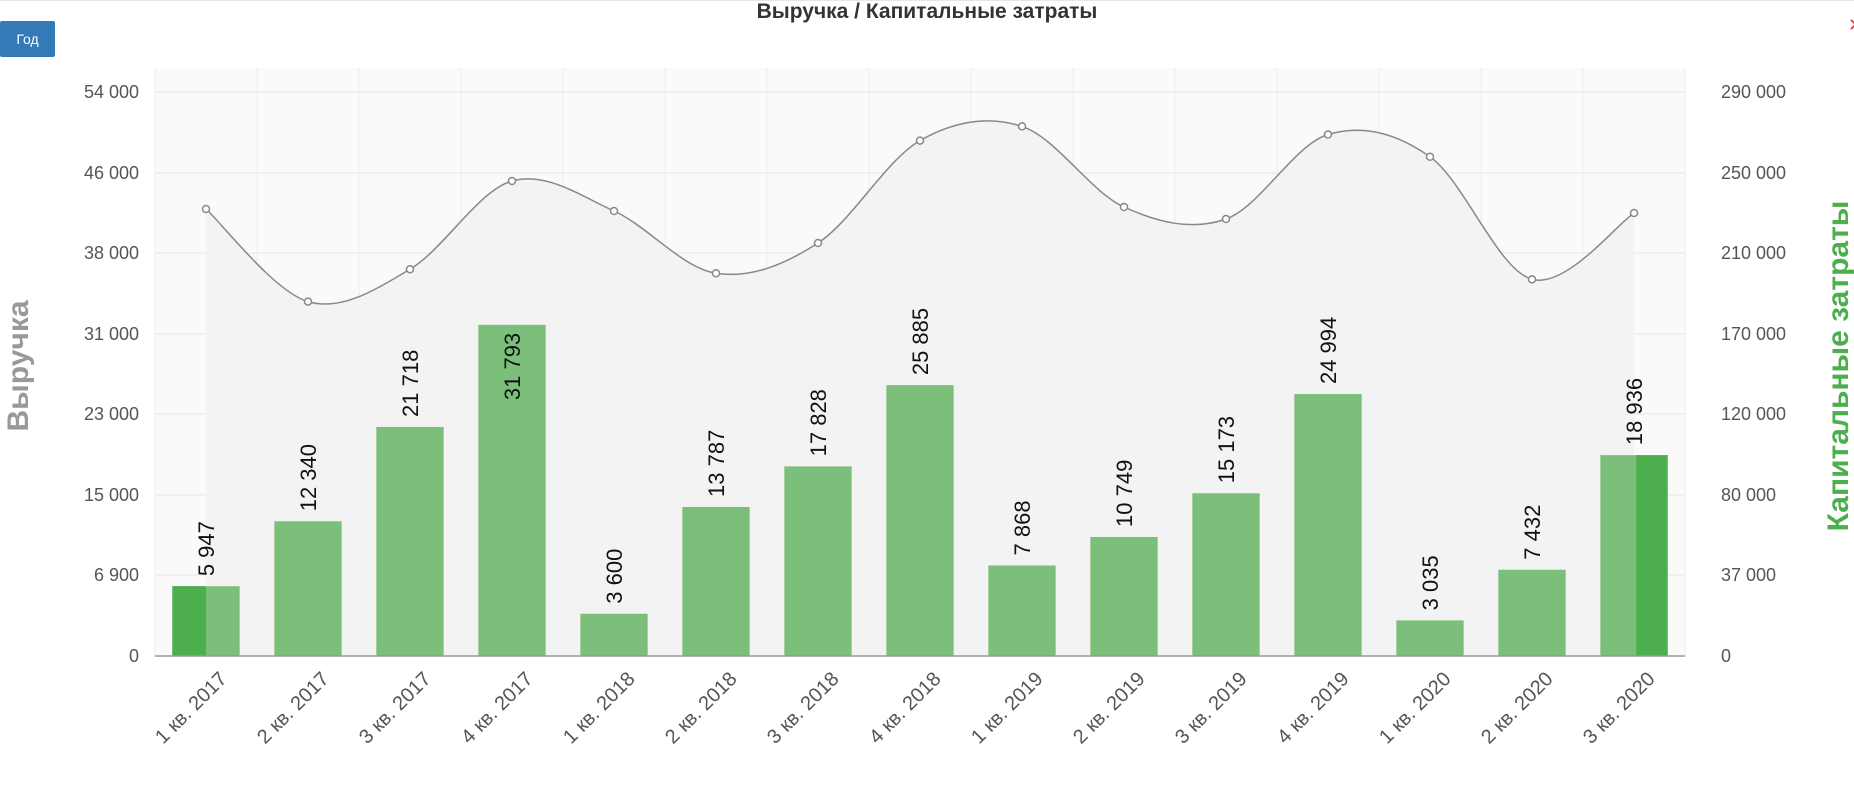 This screenshot has width=1854, height=806. What do you see at coordinates (803, 708) in the screenshot?
I see `x-tick-label: 3 кв. 2018` at bounding box center [803, 708].